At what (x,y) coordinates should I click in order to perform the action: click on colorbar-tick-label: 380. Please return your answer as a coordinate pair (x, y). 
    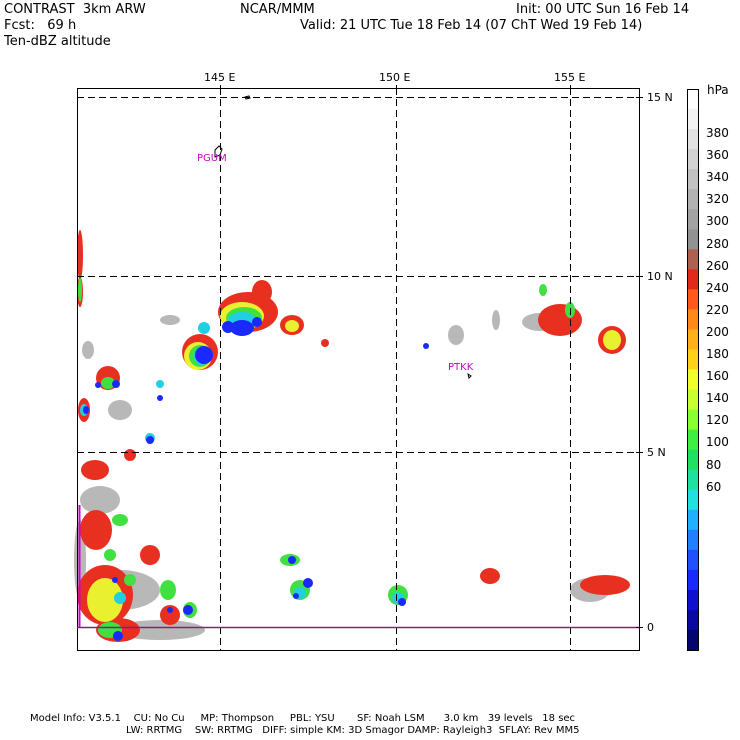
    Looking at the image, I should click on (717, 133).